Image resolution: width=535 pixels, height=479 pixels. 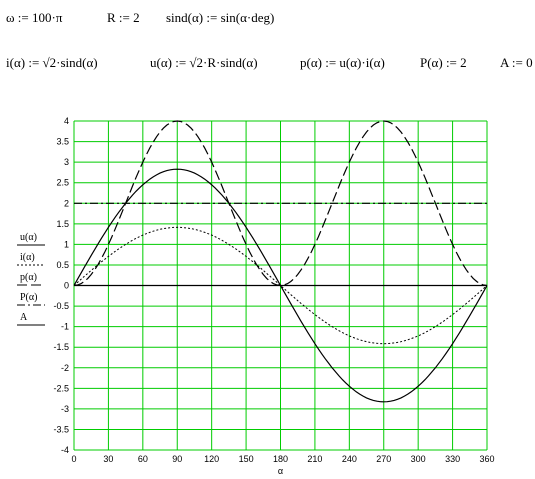 What do you see at coordinates (65, 450) in the screenshot?
I see `y-tick-label: -4` at bounding box center [65, 450].